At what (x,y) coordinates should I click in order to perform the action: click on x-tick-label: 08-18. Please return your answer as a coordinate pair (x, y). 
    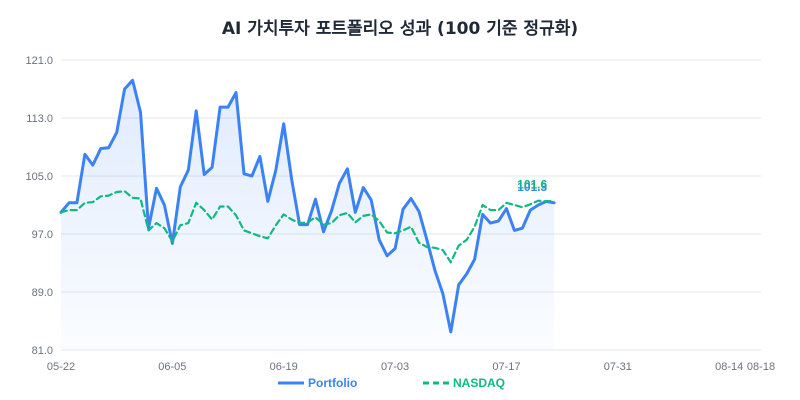
    Looking at the image, I should click on (761, 367).